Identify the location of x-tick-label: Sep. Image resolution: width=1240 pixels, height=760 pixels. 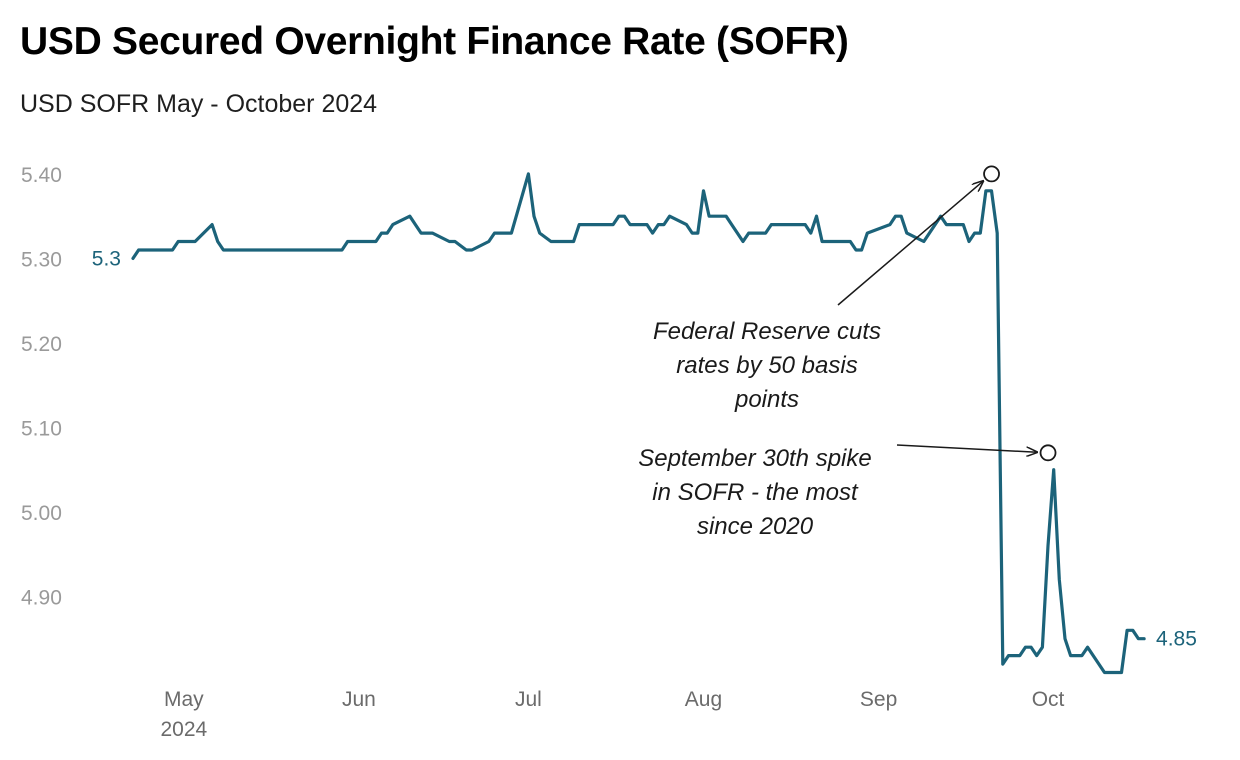
(878, 699).